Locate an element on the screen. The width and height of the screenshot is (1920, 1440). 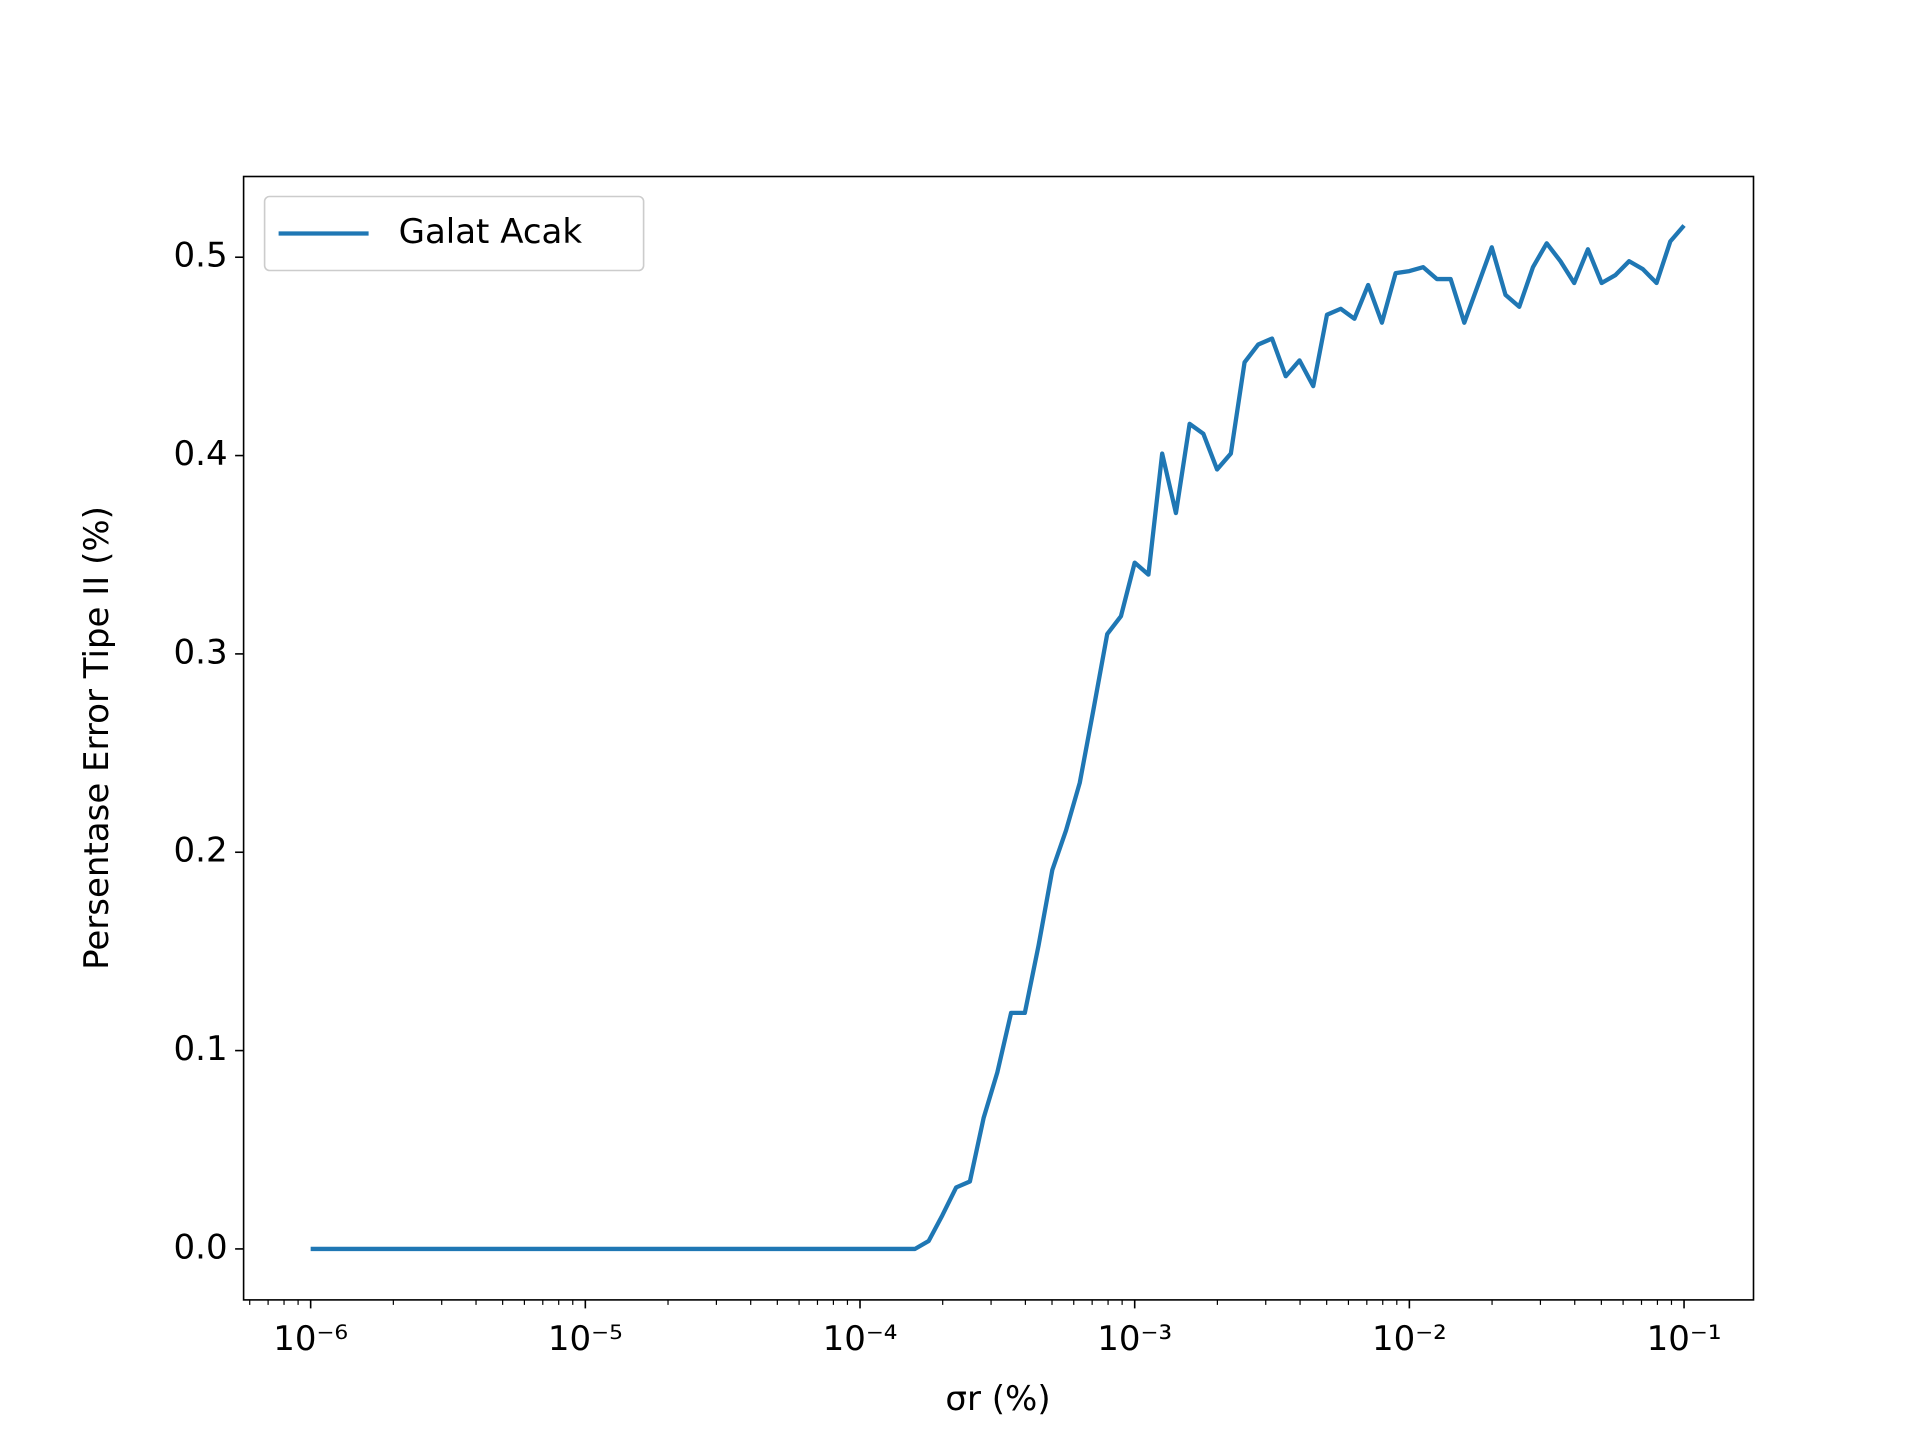
y-tick-label: 0.3 is located at coordinates (201, 652).